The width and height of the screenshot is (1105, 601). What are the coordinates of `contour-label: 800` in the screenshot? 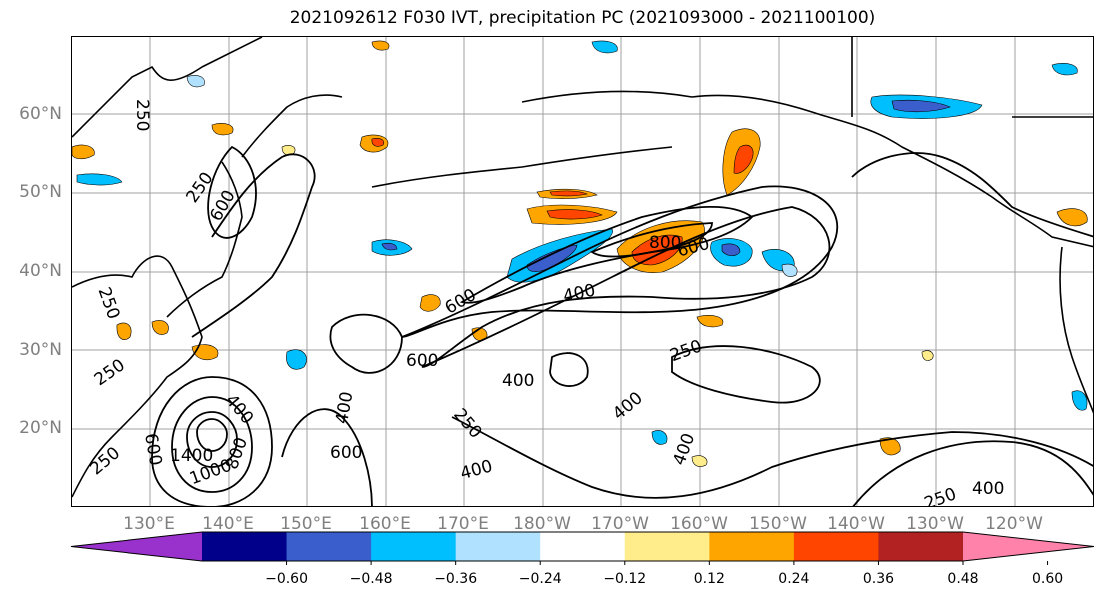 It's located at (665, 243).